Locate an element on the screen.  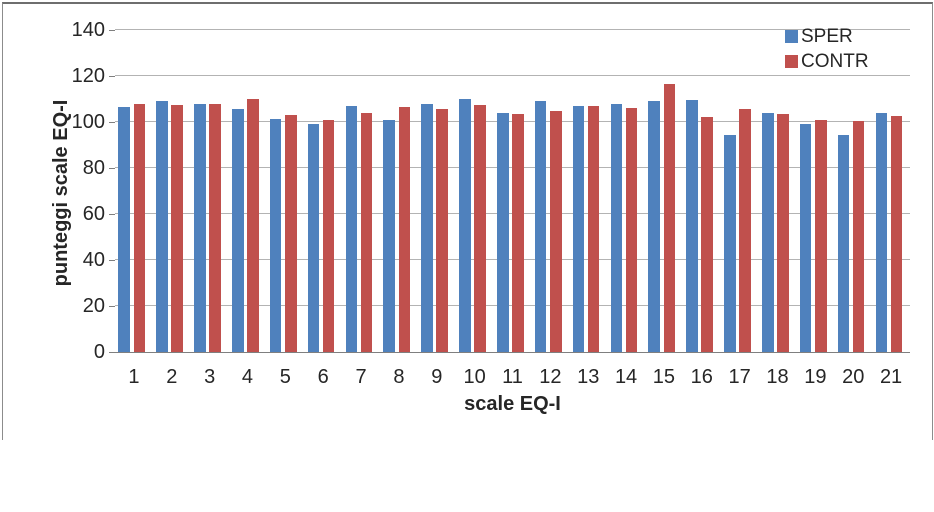
legend-item-contr: CONTR is located at coordinates (850, 61).